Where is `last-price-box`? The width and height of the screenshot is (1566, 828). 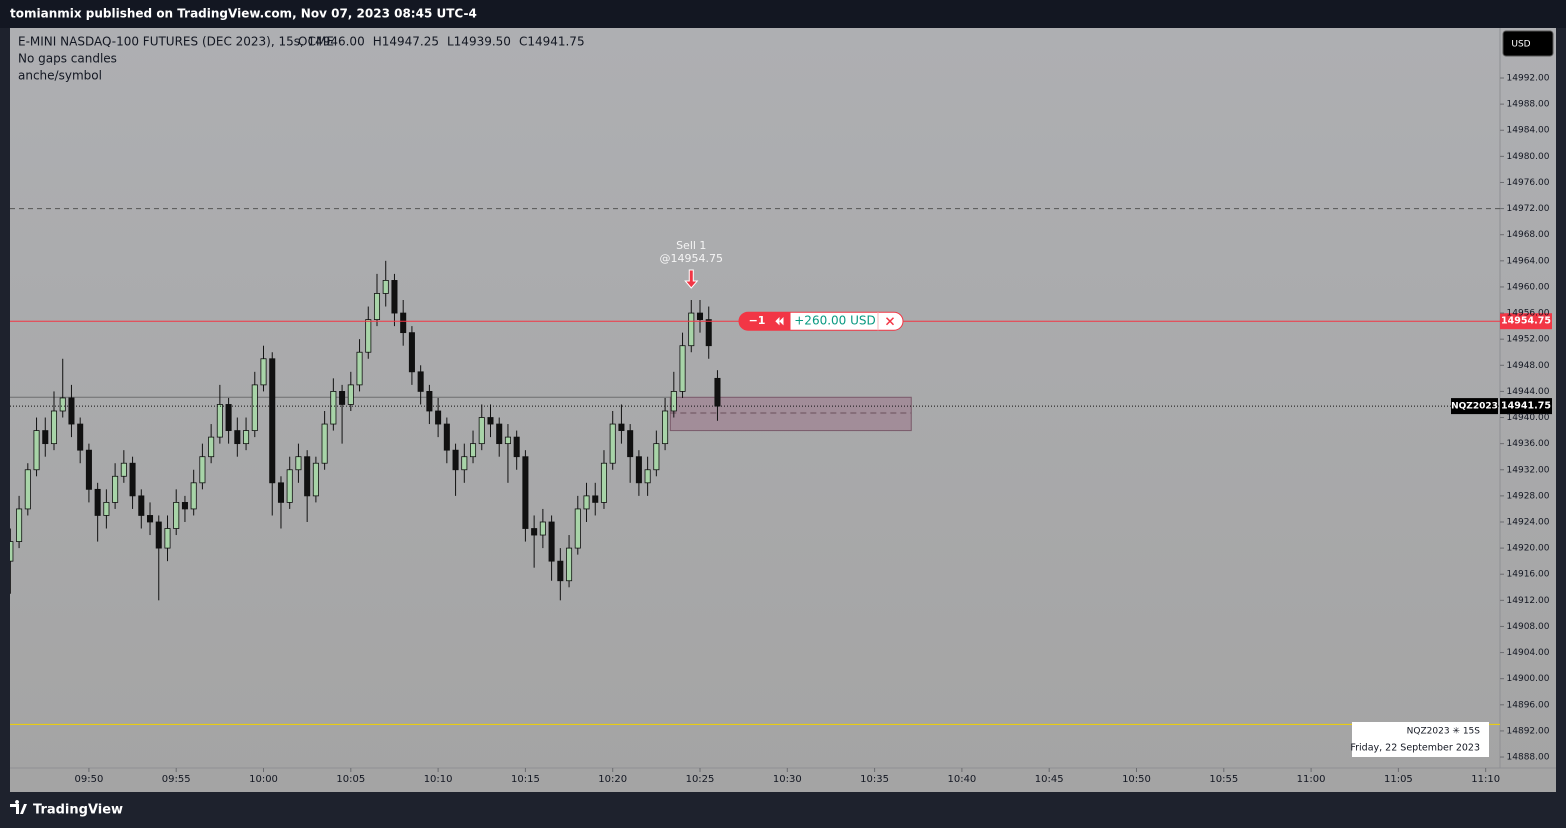
last-price-box is located at coordinates (1526, 406).